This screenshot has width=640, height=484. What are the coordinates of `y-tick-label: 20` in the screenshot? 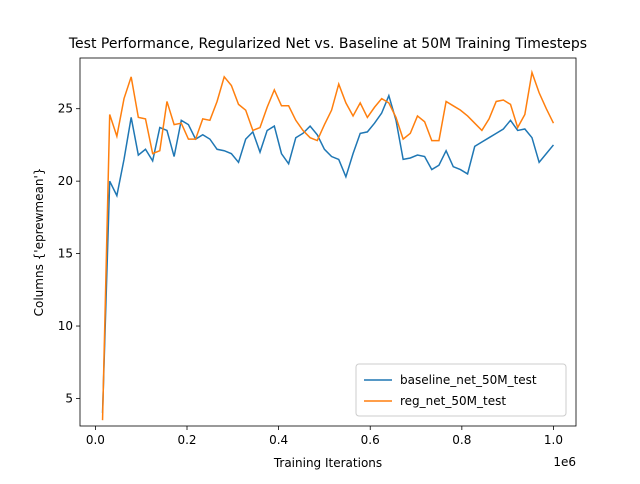 It's located at (65, 181).